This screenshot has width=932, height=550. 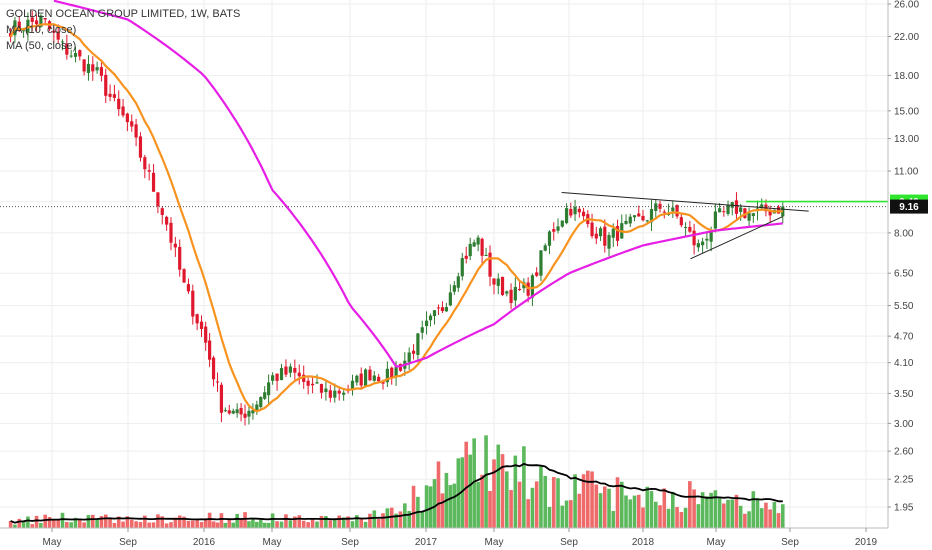 What do you see at coordinates (396, 481) in the screenshot?
I see `volume-bars` at bounding box center [396, 481].